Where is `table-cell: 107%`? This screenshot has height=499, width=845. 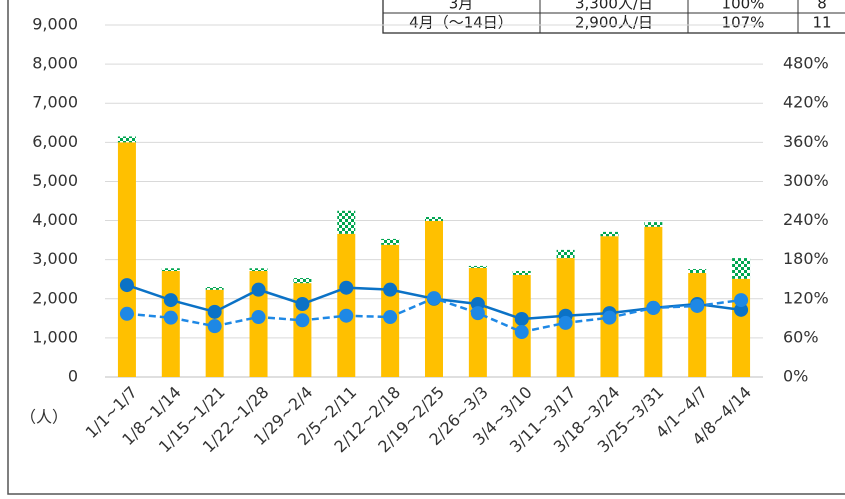
table-cell: 107% is located at coordinates (743, 23).